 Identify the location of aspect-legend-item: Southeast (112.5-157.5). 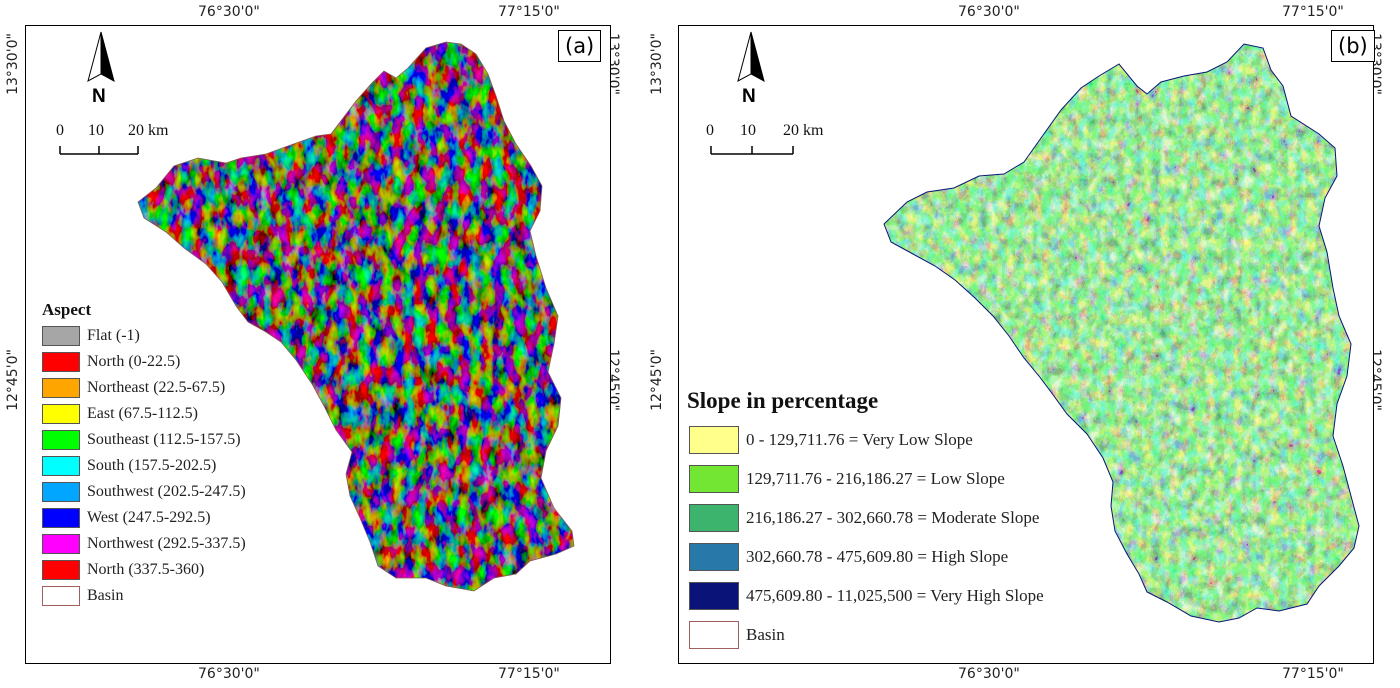
(141, 440).